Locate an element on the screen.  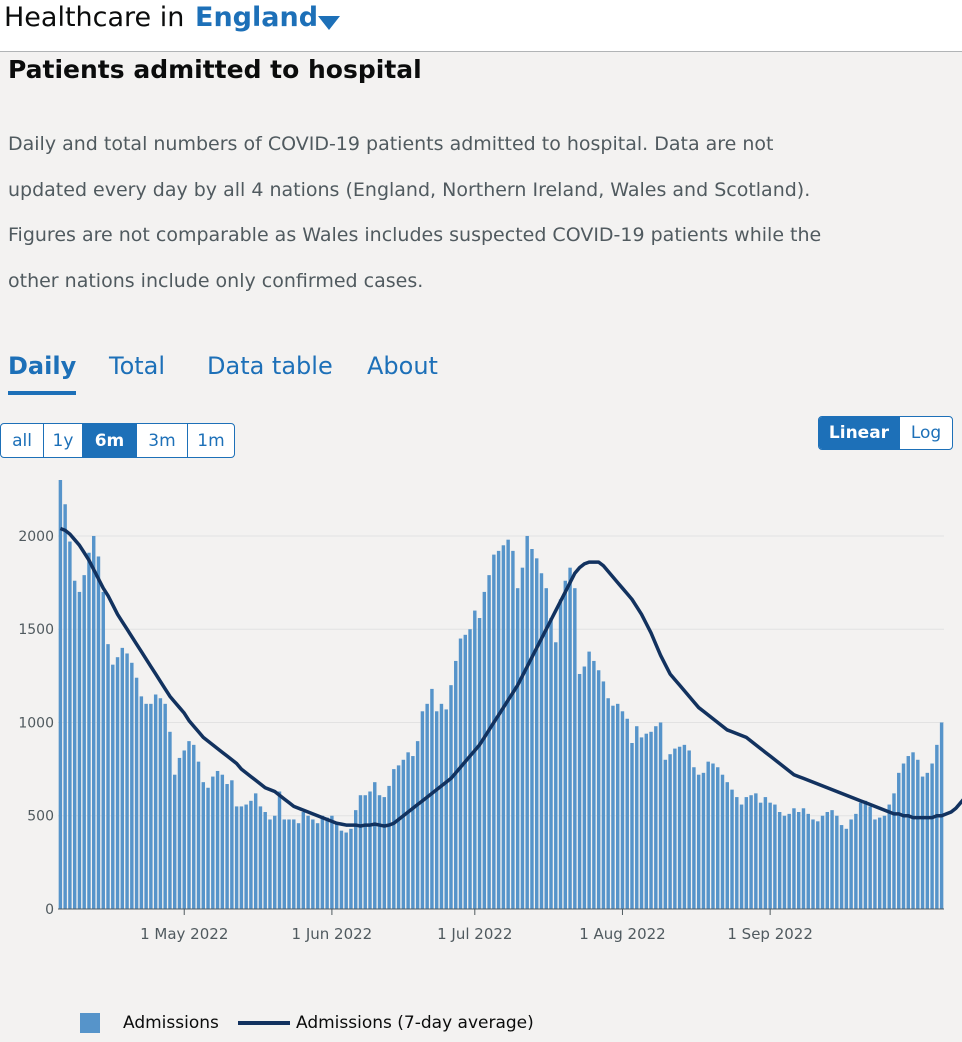
range-3m-button: 3m is located at coordinates (162, 440).